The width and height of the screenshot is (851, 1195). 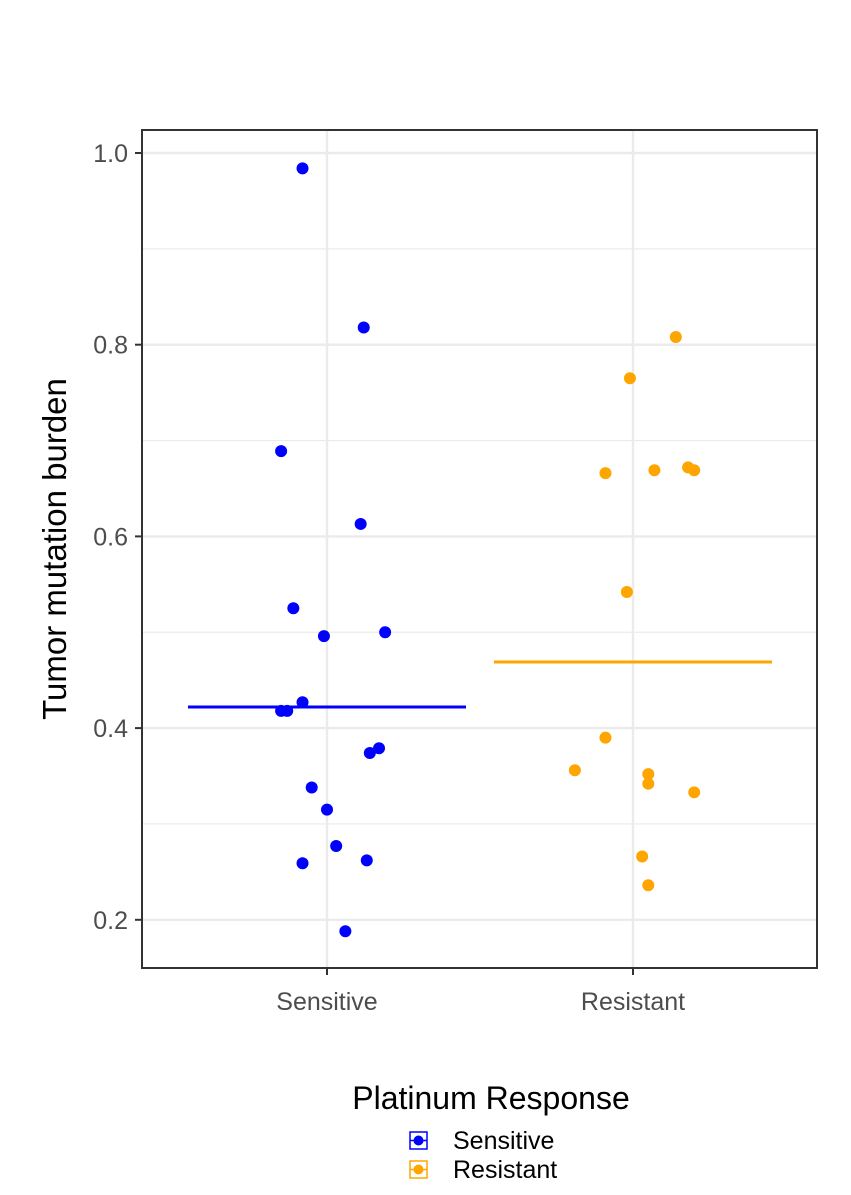 I want to click on legend-item-sensitive: Sensitive, so click(x=481, y=1141).